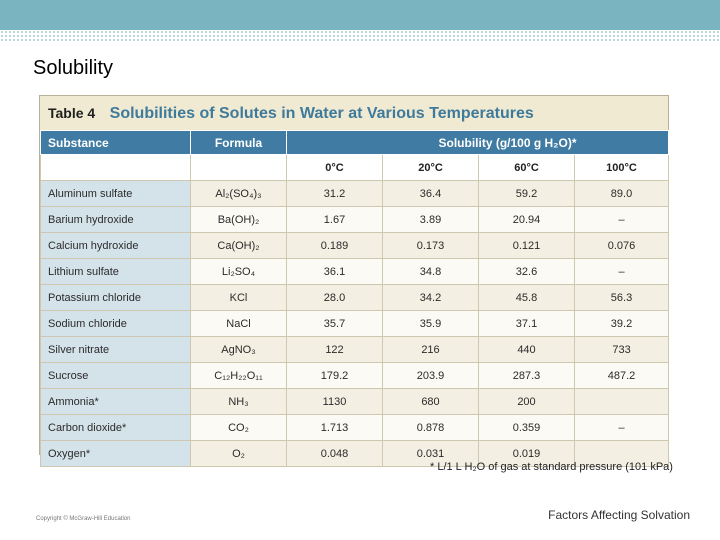  What do you see at coordinates (238, 375) in the screenshot?
I see `formula-cell: C₁₂H₂₂O₁₁` at bounding box center [238, 375].